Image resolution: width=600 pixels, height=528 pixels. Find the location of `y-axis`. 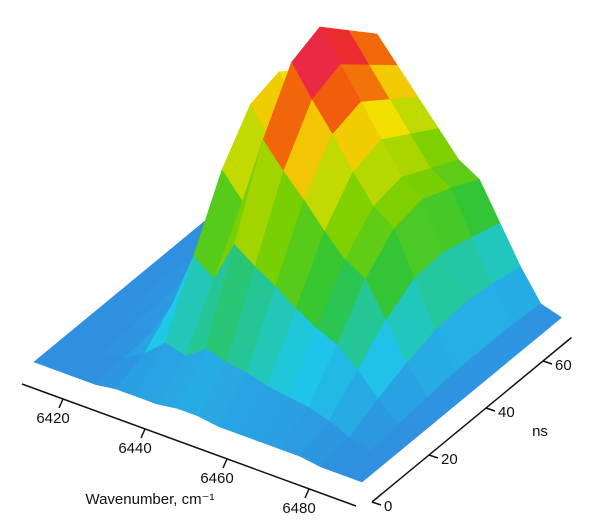

y-axis is located at coordinates (471, 419).